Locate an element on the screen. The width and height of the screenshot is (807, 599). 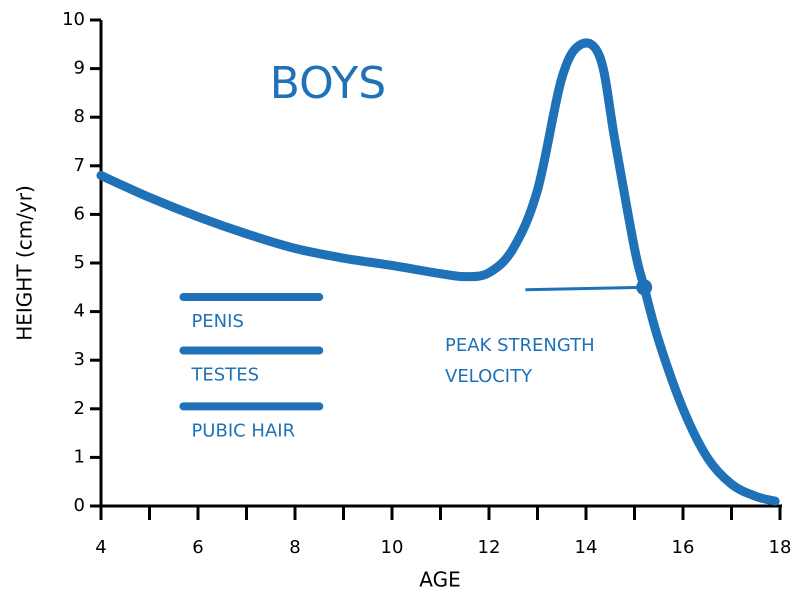
y-tick-label: 5 is located at coordinates (79, 262).